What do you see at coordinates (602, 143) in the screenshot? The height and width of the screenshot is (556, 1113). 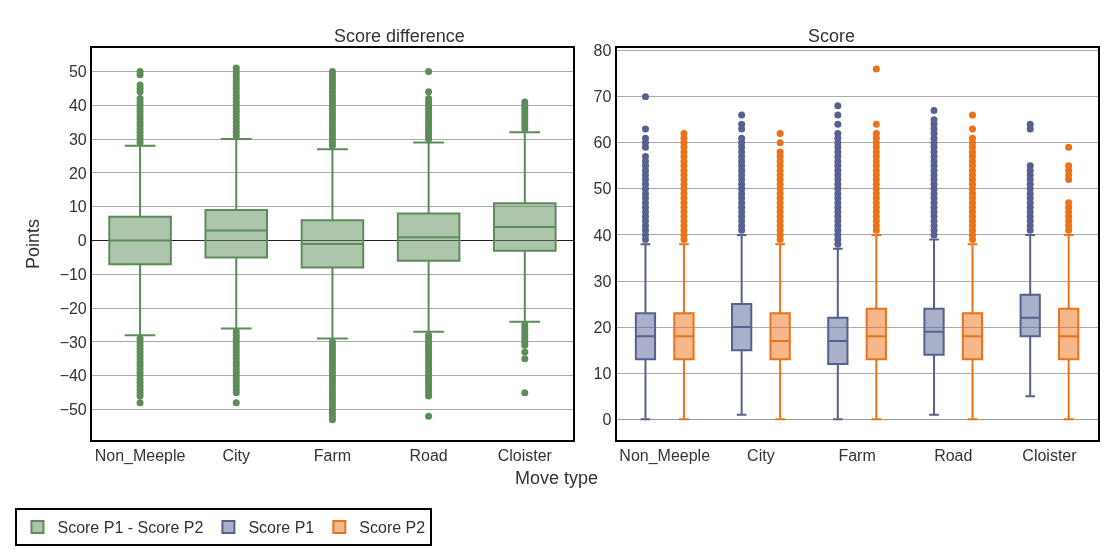 I see `y-tick-label: 60` at bounding box center [602, 143].